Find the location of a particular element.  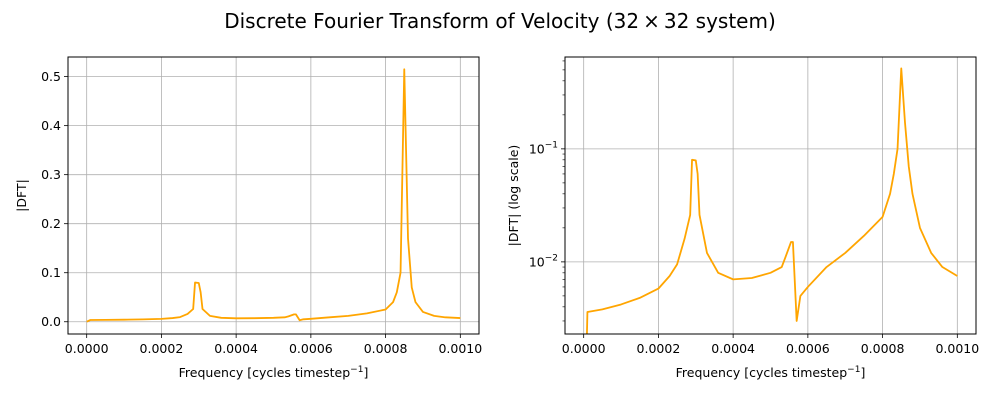

y-tick-label: 0.1 is located at coordinates (51, 272).